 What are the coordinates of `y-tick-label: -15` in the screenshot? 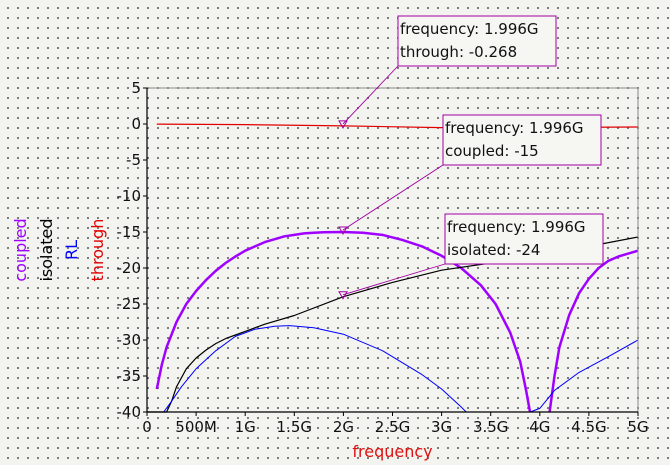 It's located at (129, 232).